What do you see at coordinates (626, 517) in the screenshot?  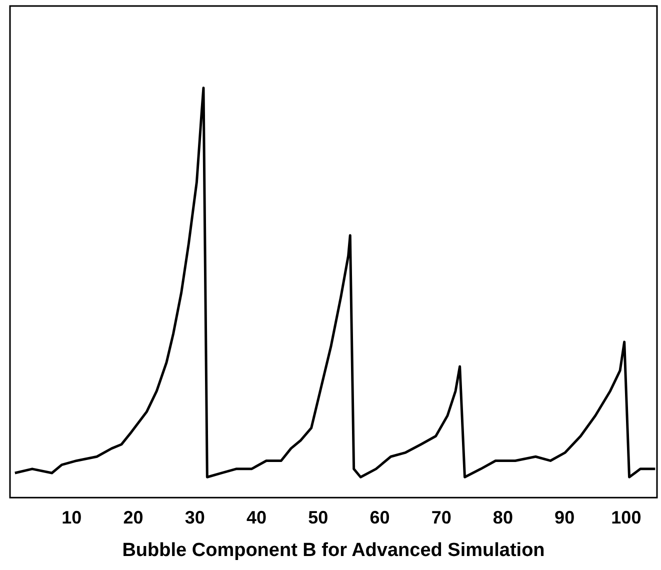 I see `x-tick-label: 100` at bounding box center [626, 517].